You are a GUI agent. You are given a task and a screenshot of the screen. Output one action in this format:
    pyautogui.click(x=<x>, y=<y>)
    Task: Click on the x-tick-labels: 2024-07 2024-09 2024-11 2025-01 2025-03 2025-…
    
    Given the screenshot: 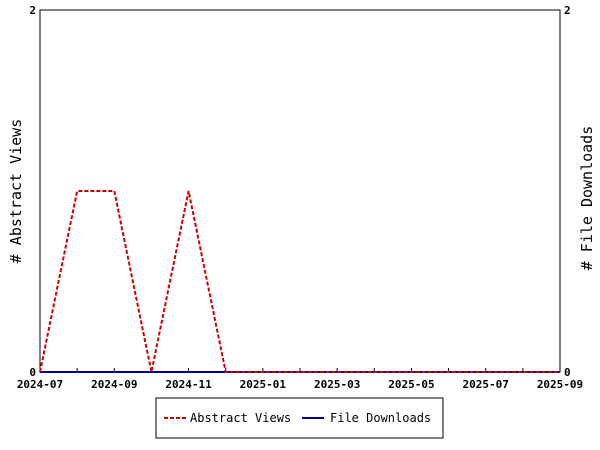 What is the action you would take?
    pyautogui.click(x=300, y=384)
    